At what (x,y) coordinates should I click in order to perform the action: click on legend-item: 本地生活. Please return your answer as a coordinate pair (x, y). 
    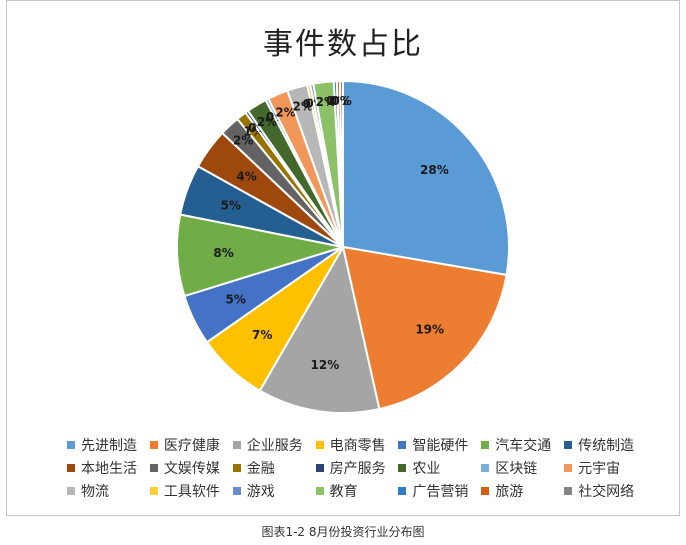
    Looking at the image, I should click on (108, 468).